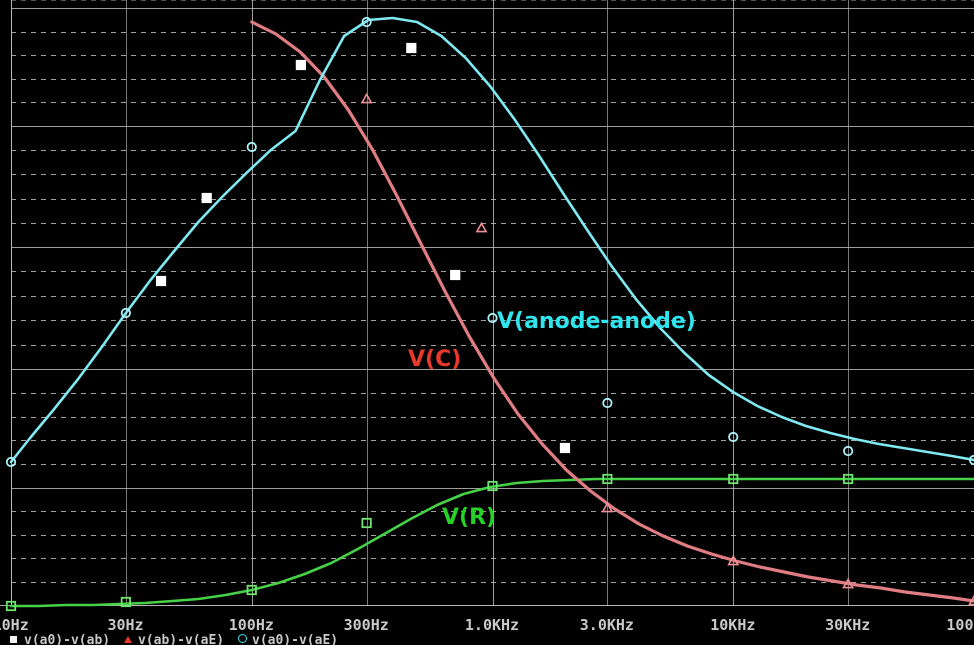 The width and height of the screenshot is (974, 645). What do you see at coordinates (125, 625) in the screenshot?
I see `x-tick-30hz: 30Hz` at bounding box center [125, 625].